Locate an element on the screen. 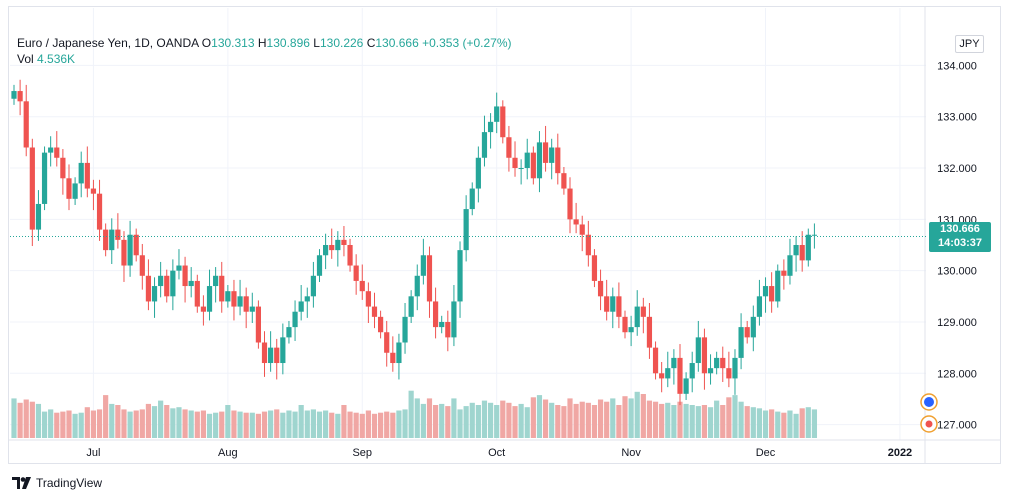  event-badges is located at coordinates (929, 413).